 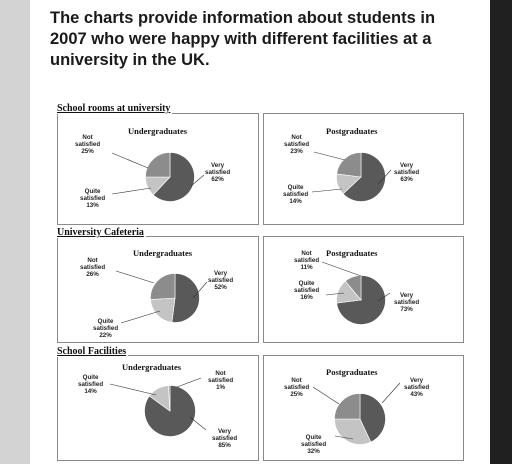 What do you see at coordinates (218, 173) in the screenshot?
I see `label-rooms-undergrad-very-satisfied: Very satisfied 62%` at bounding box center [218, 173].